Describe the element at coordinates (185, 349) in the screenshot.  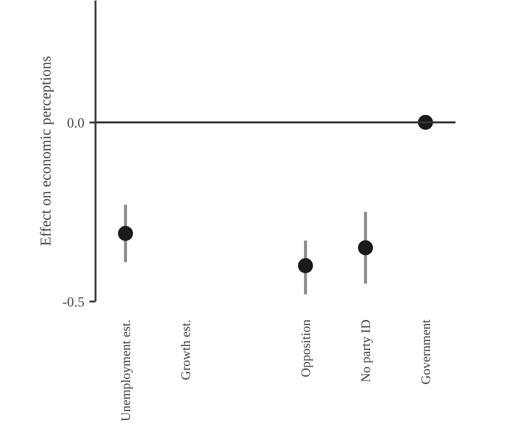
I see `x-tick-label: Growth est.` at that location.